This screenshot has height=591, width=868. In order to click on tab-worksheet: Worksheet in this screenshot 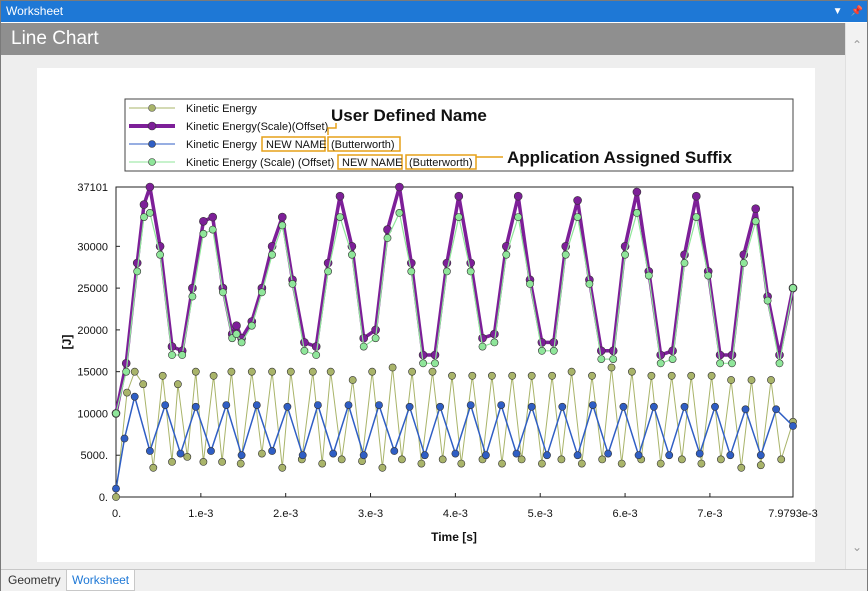, I will do `click(101, 580)`.